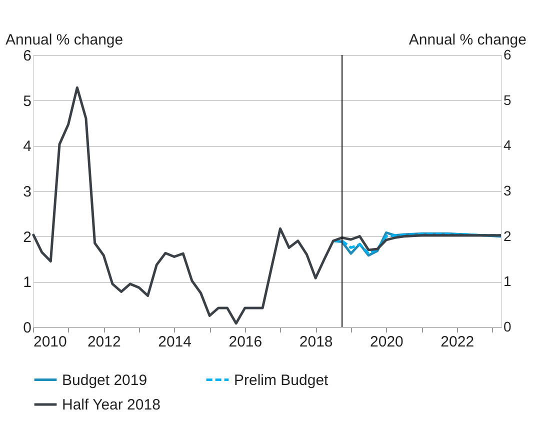  What do you see at coordinates (104, 342) in the screenshot?
I see `x-tick-label: 2012` at bounding box center [104, 342].